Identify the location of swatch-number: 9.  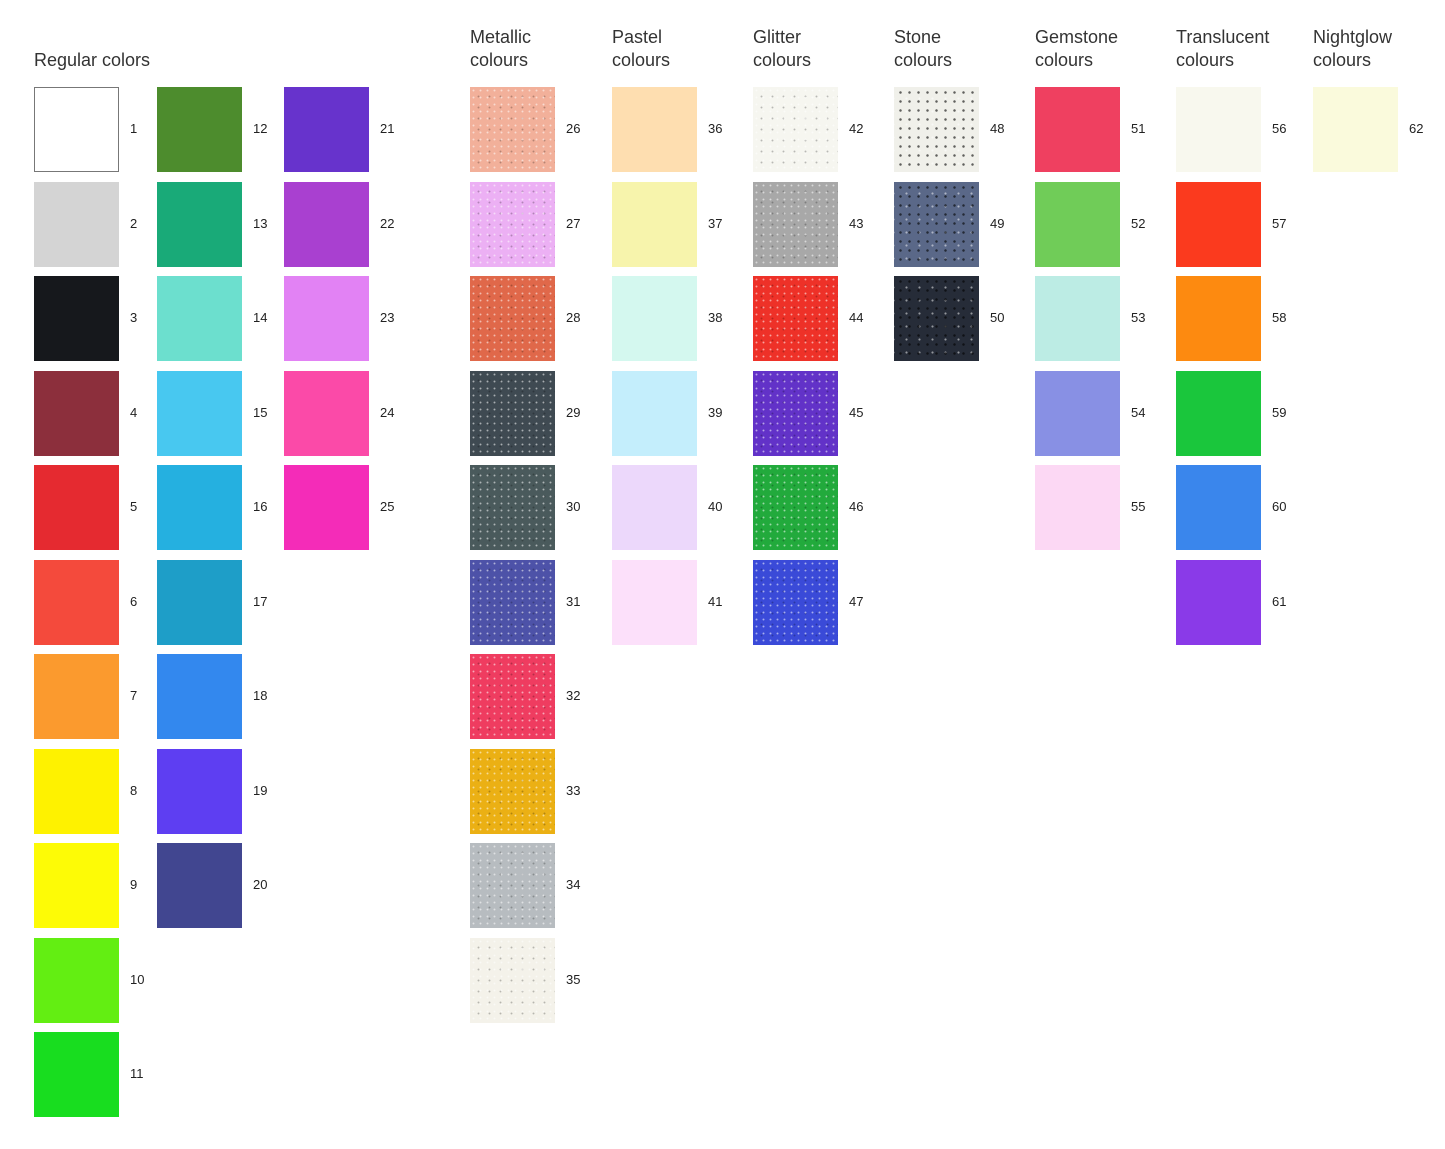
(134, 884).